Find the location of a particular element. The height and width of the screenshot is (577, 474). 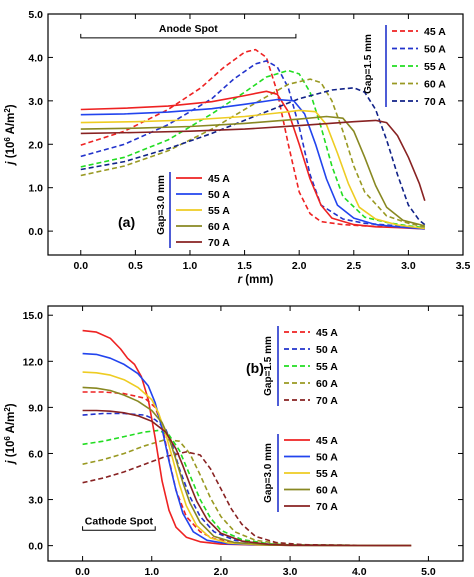

x-tick-label: 5.0 is located at coordinates (428, 571).